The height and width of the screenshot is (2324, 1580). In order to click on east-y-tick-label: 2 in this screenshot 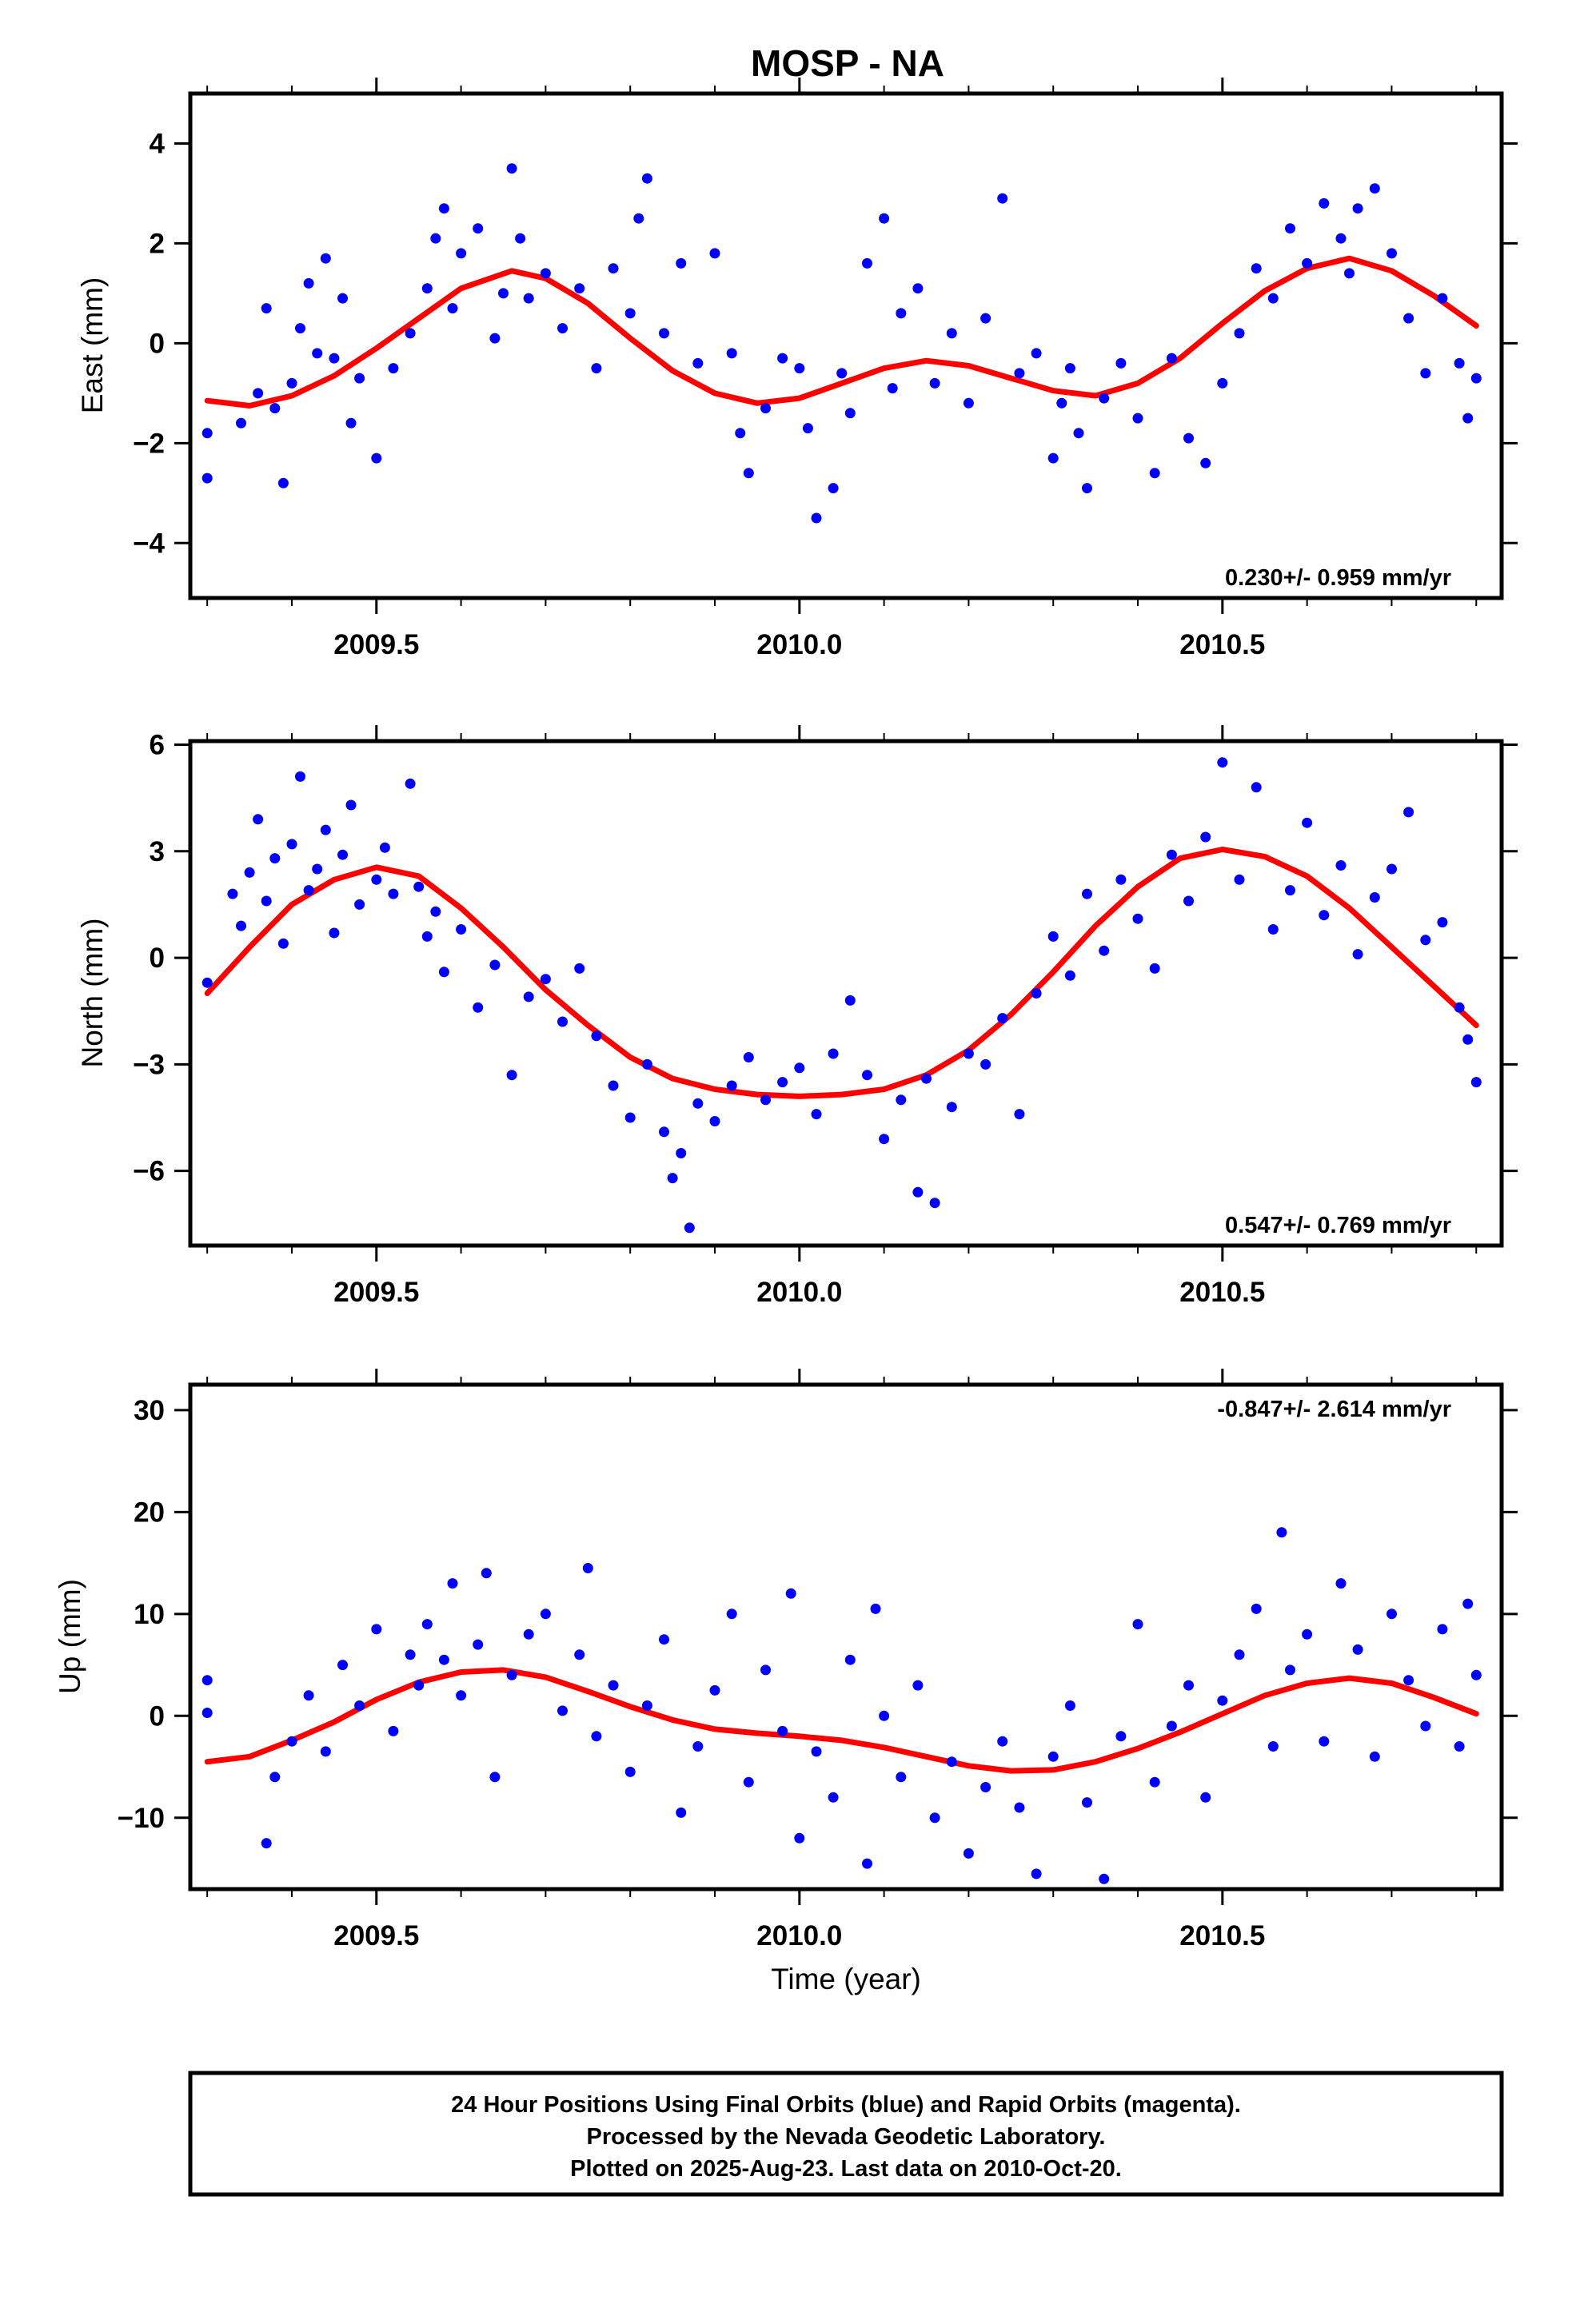, I will do `click(157, 244)`.